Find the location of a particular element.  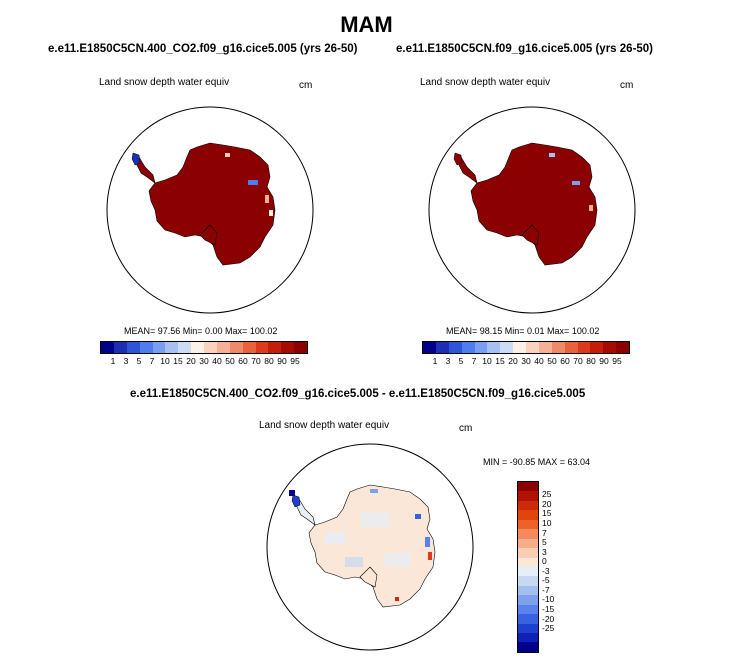

diff-colorbar-tick-label: 7 is located at coordinates (544, 532).